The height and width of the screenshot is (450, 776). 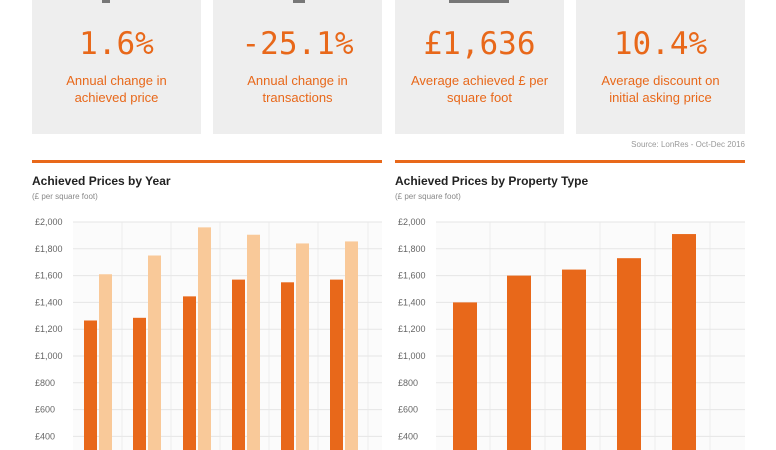 I want to click on stat-label: Average achieved £ per square foot, so click(x=479, y=89).